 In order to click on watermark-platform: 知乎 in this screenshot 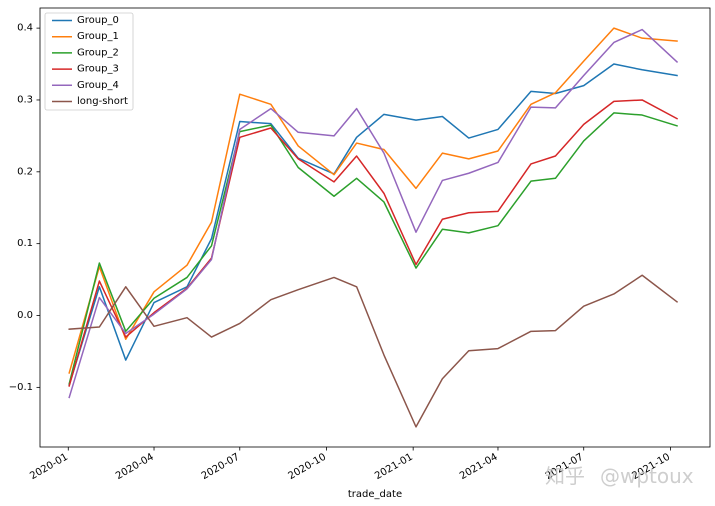, I will do `click(565, 476)`.